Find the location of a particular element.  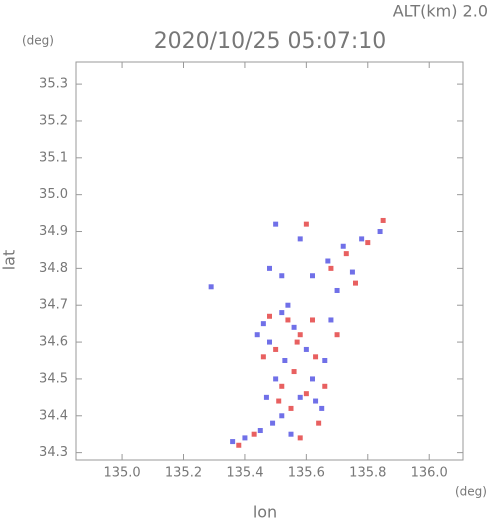

y-tick-label: 34.5 is located at coordinates (53, 378).